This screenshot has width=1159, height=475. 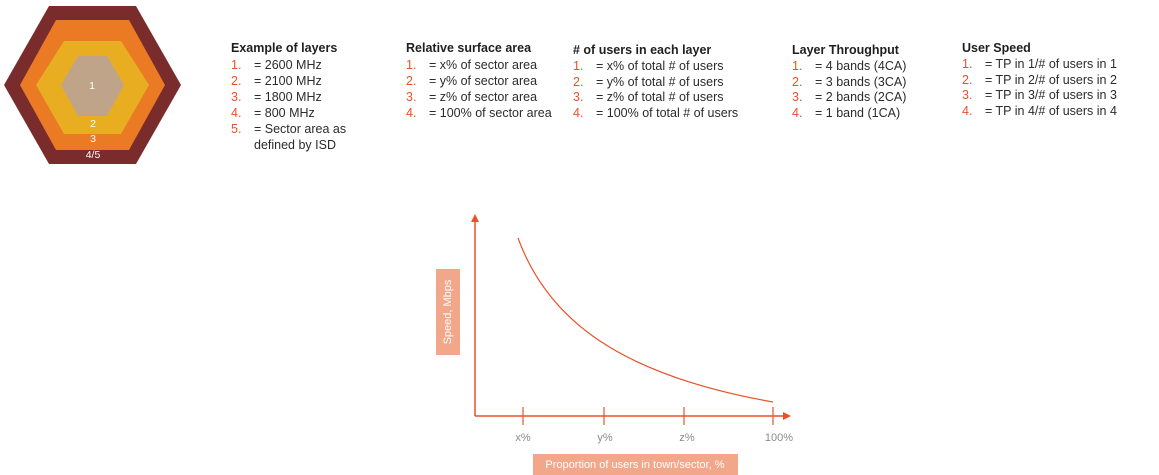 I want to click on list-text: = 2 bands (2CA), so click(x=861, y=97).